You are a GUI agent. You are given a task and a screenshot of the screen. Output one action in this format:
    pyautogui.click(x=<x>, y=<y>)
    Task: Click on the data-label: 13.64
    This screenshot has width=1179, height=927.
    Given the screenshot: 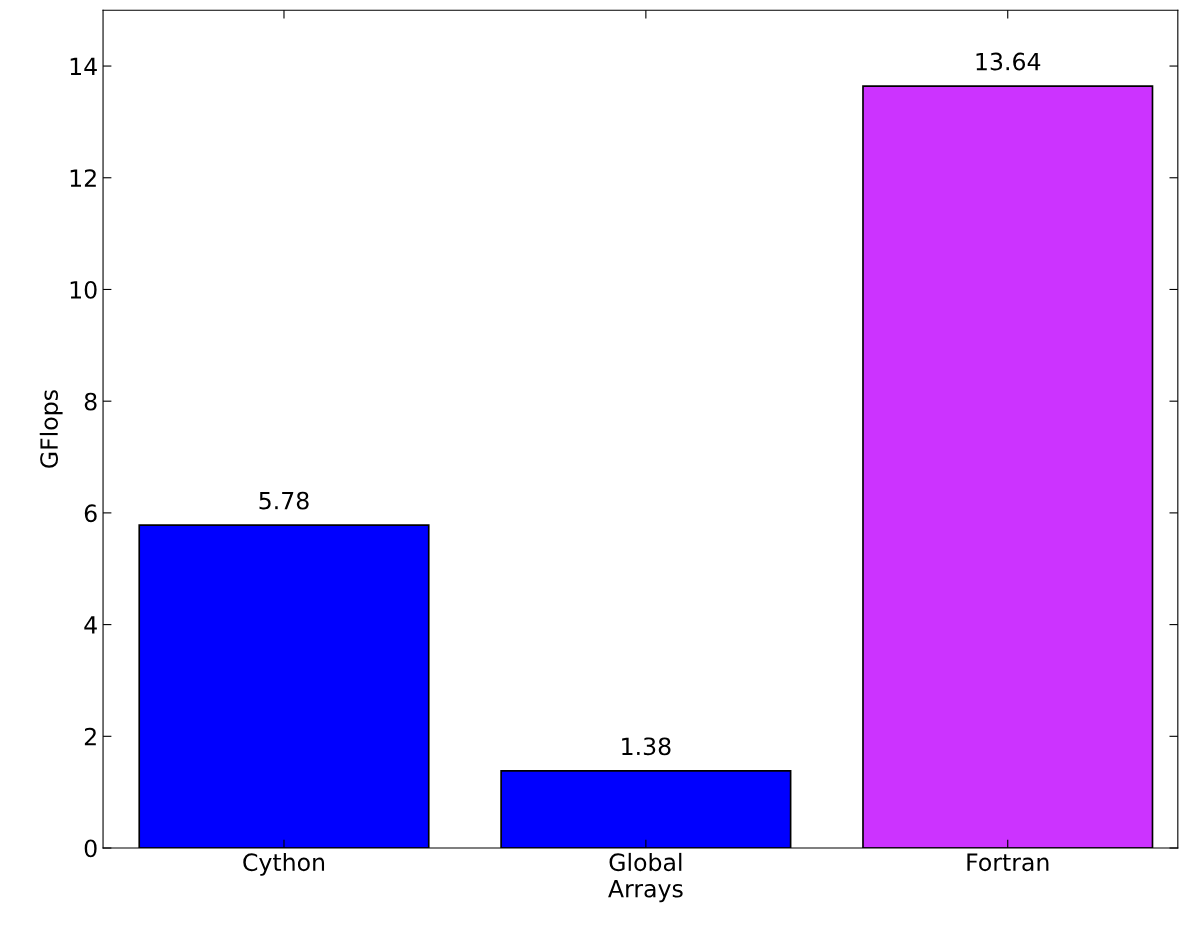 What is the action you would take?
    pyautogui.click(x=1008, y=61)
    